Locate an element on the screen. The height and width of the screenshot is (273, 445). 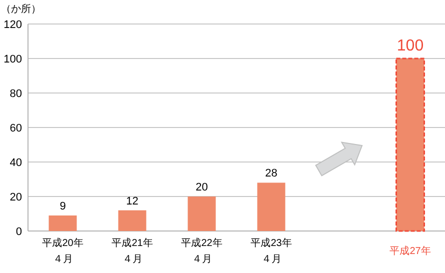
x-tick-label: 平成21年４月 is located at coordinates (132, 251).